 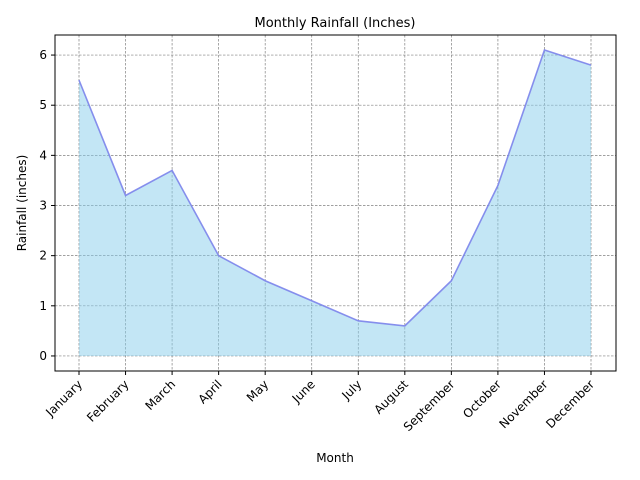 What do you see at coordinates (43, 256) in the screenshot?
I see `y-tick-label: 2` at bounding box center [43, 256].